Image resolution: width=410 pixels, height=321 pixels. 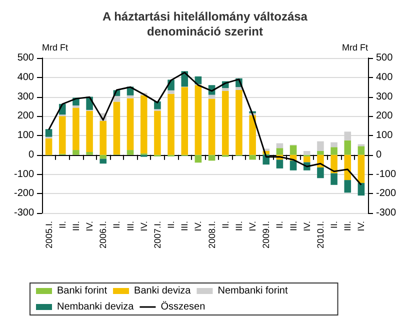 What do you see at coordinates (25, 77) in the screenshot?
I see `y-tick-label: 400` at bounding box center [25, 77].